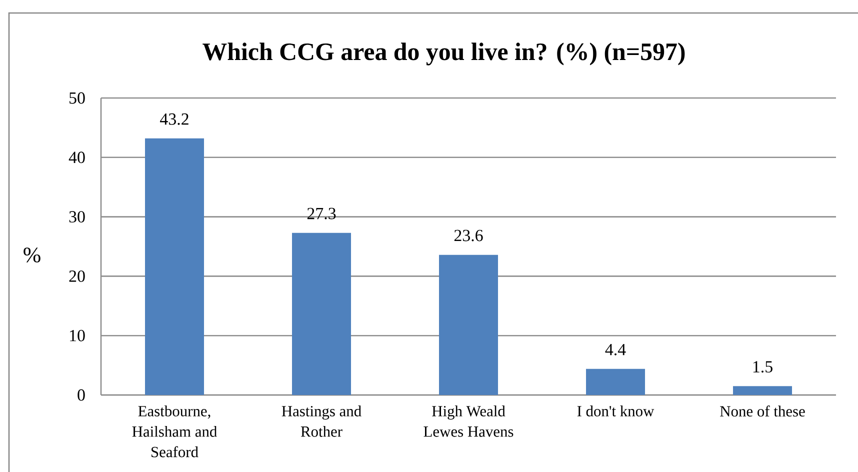 This screenshot has height=472, width=858. Describe the element at coordinates (615, 411) in the screenshot. I see `x-tick-label: I don't know` at that location.